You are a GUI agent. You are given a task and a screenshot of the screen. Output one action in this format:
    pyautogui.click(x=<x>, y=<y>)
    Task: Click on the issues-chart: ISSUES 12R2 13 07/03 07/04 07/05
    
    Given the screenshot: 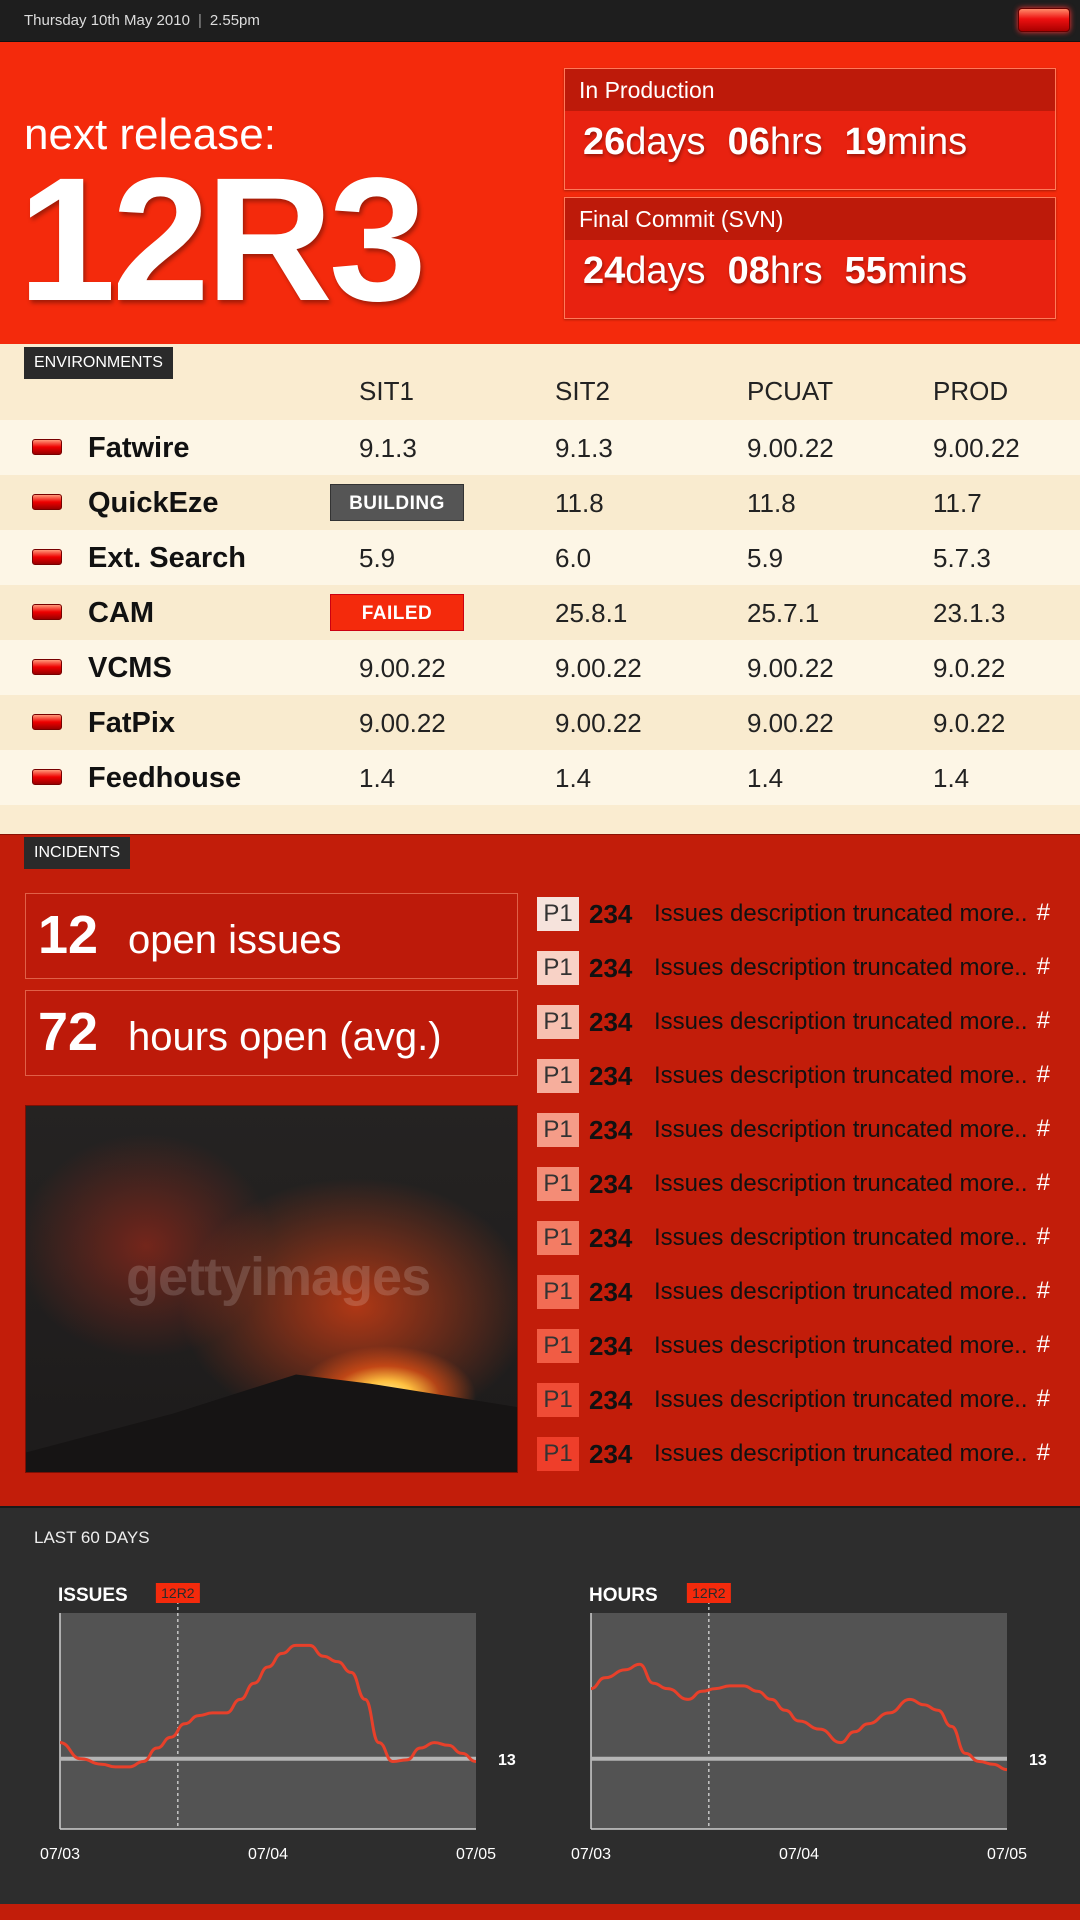 What is the action you would take?
    pyautogui.click(x=278, y=1723)
    